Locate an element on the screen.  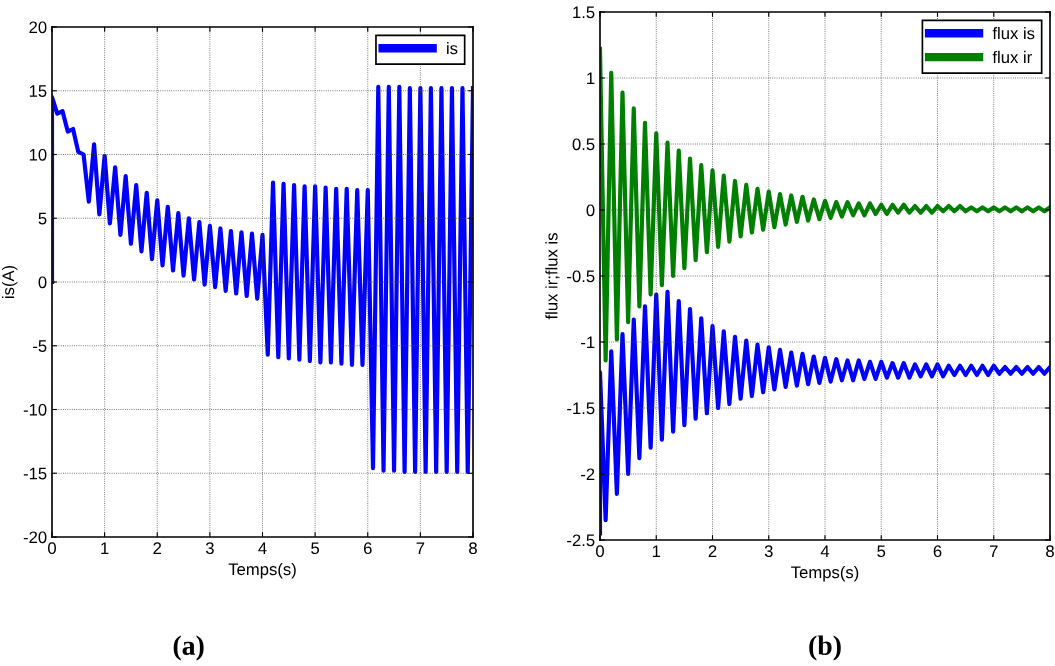
y-tick-label: -0.5 is located at coordinates (581, 276).